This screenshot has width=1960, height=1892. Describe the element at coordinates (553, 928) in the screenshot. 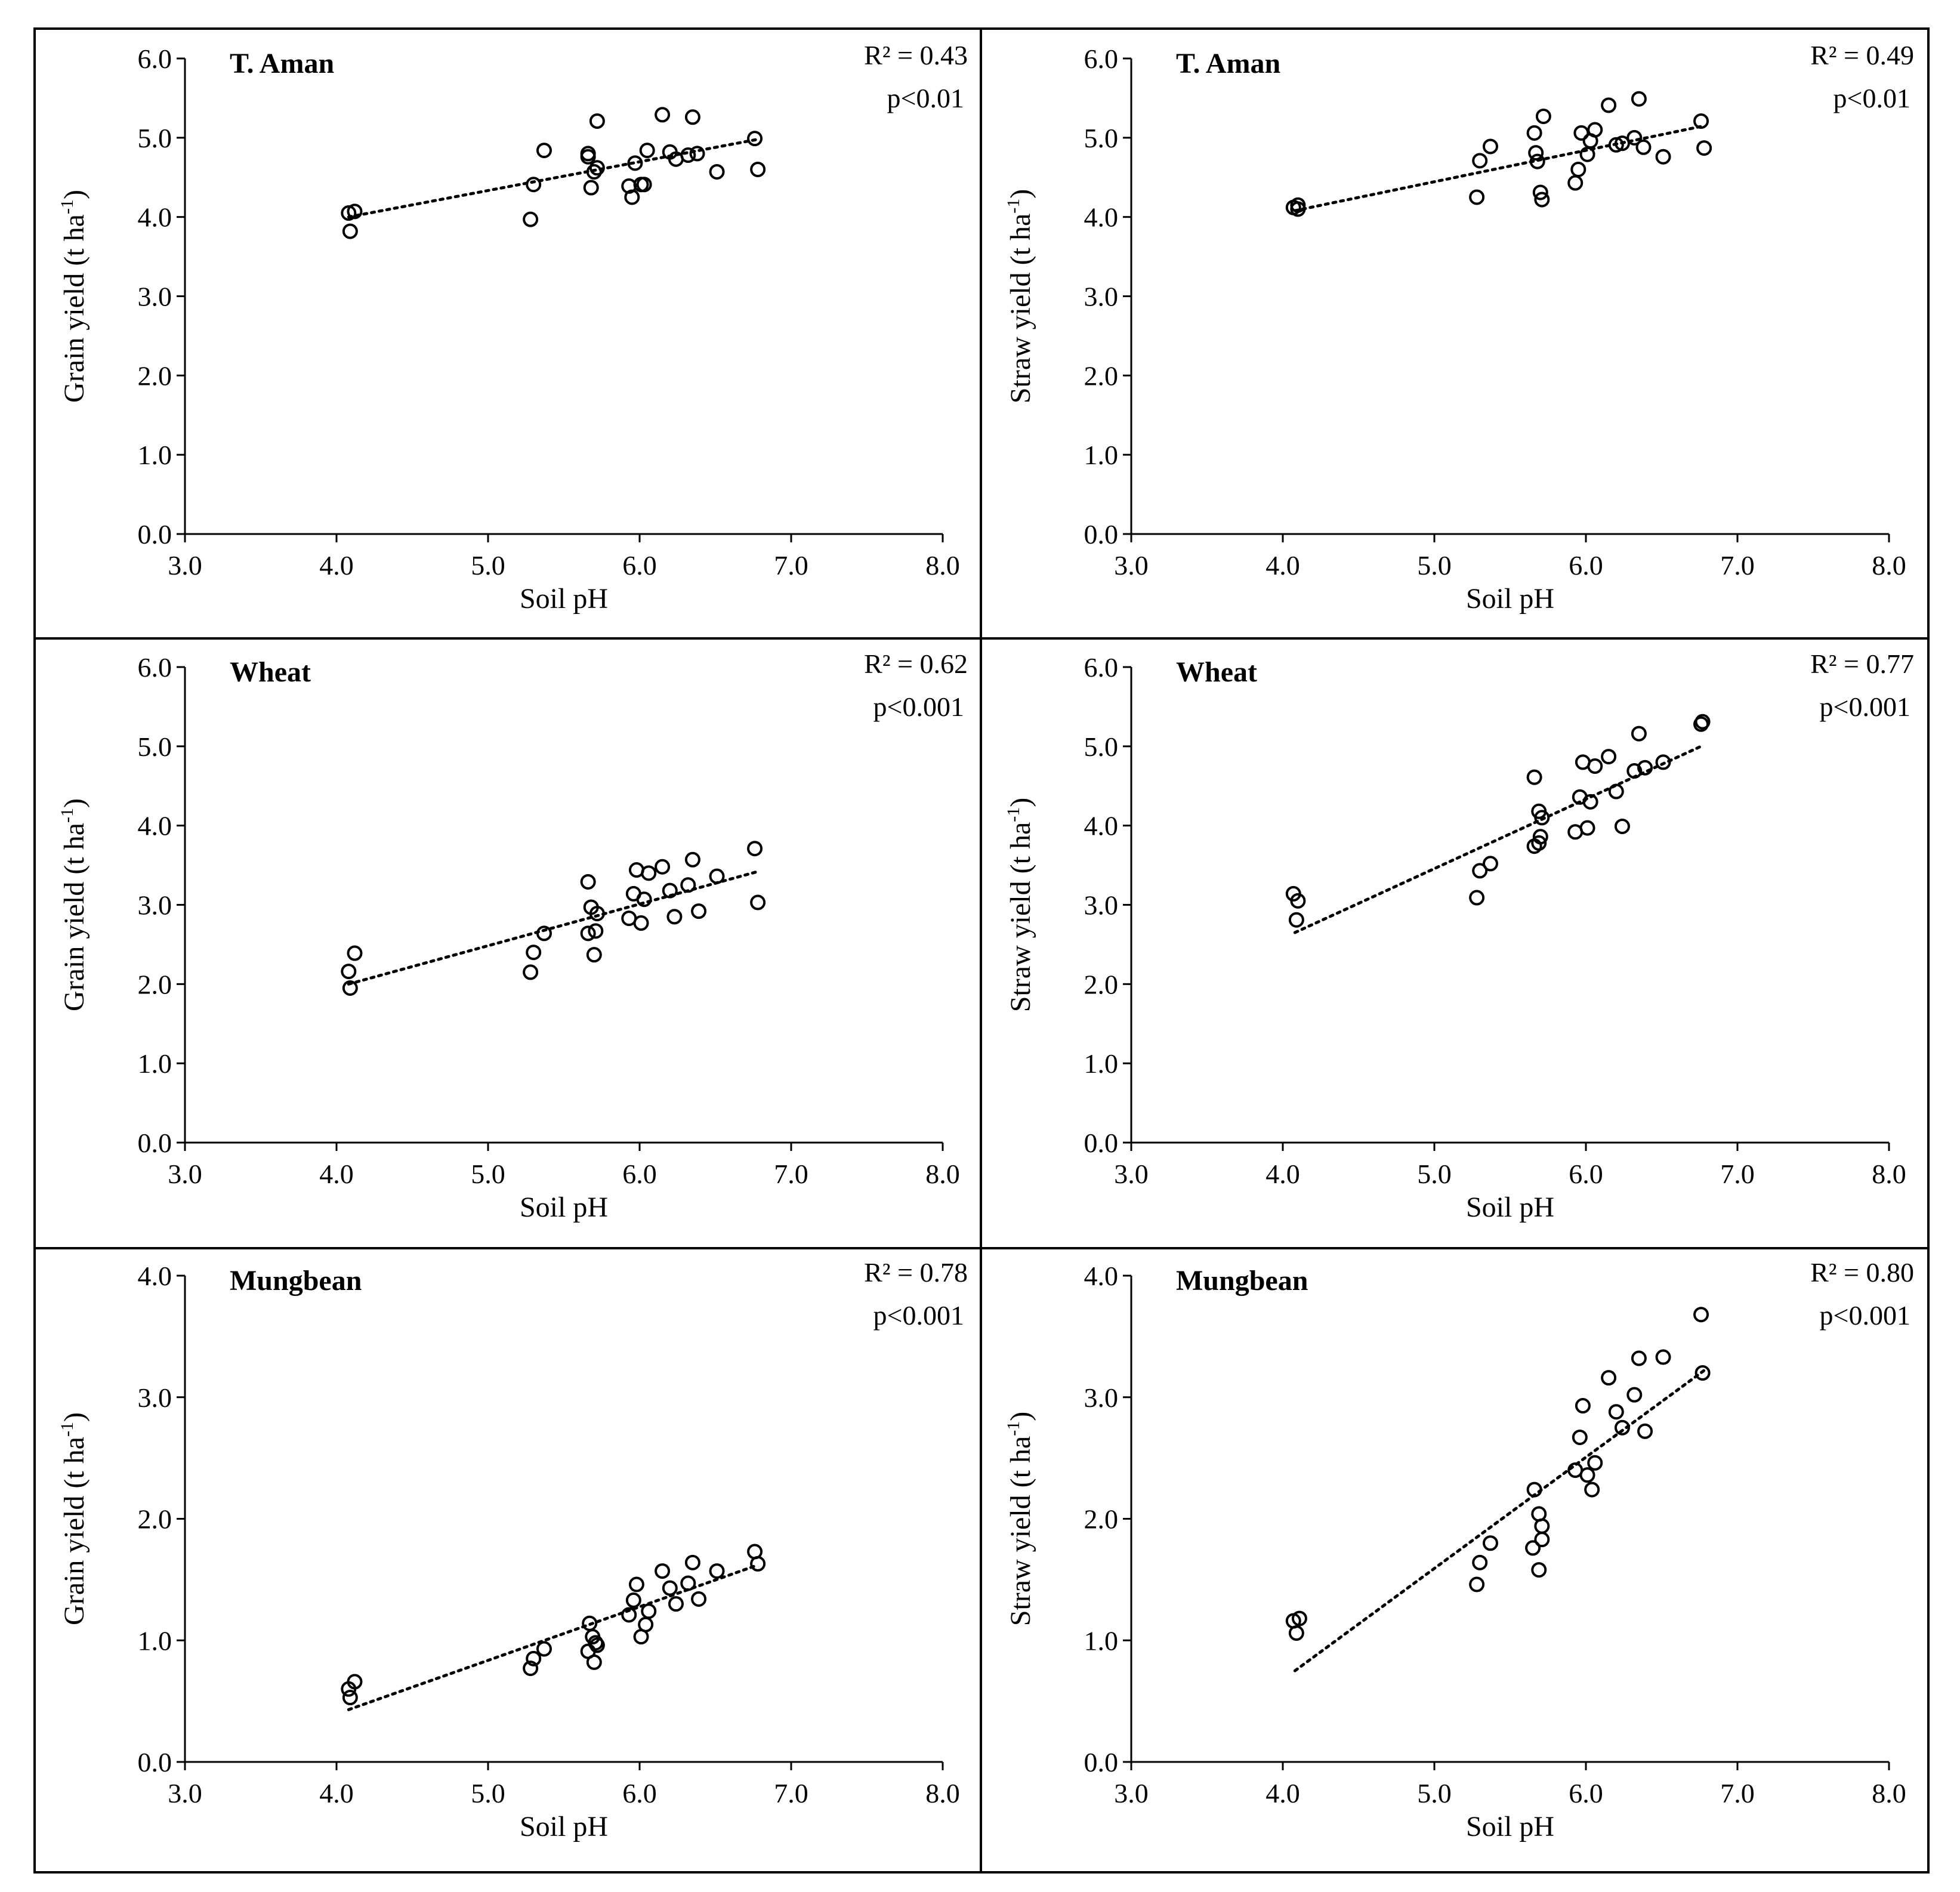

I see `trend-line` at that location.